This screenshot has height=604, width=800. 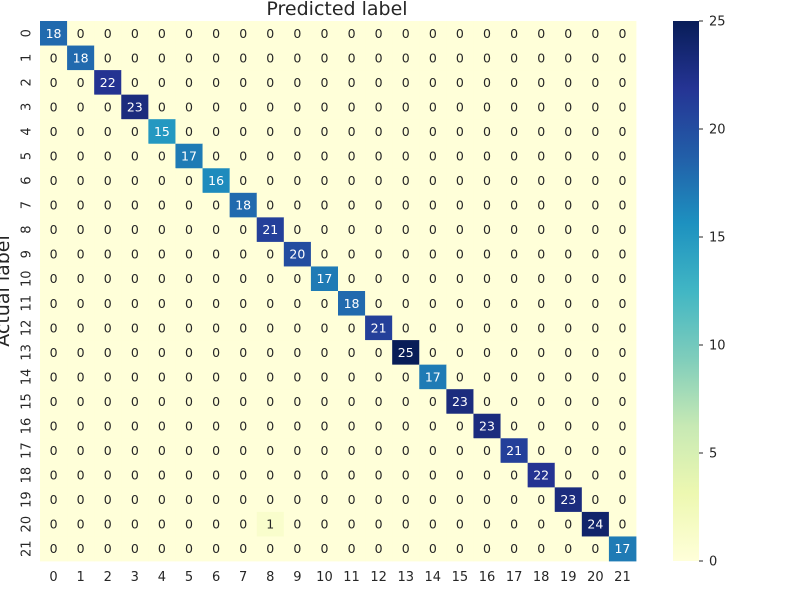 I want to click on colorbar-tick-label: 20, so click(x=717, y=130).